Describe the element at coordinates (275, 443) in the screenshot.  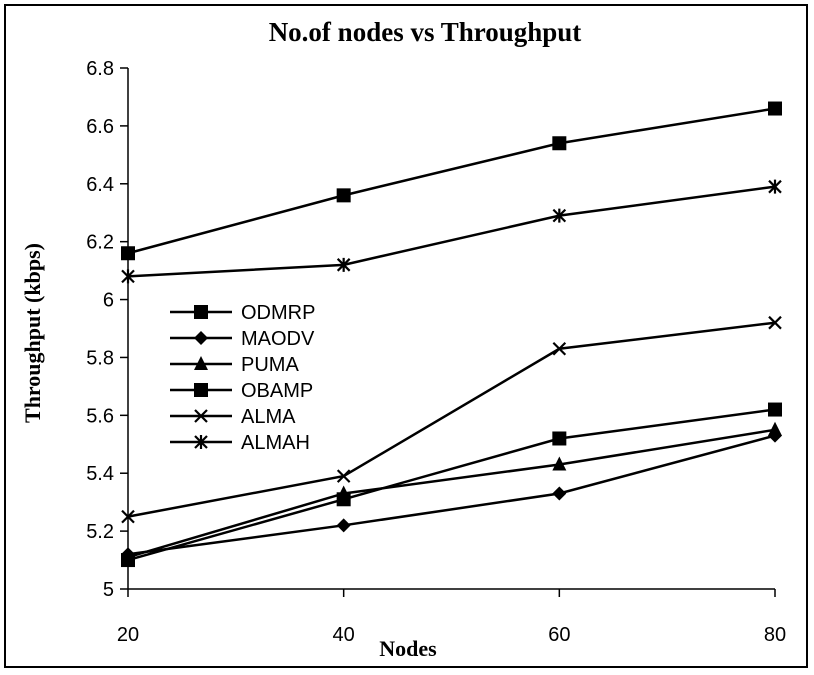
I see `legend-label-almah: ALMAH` at that location.